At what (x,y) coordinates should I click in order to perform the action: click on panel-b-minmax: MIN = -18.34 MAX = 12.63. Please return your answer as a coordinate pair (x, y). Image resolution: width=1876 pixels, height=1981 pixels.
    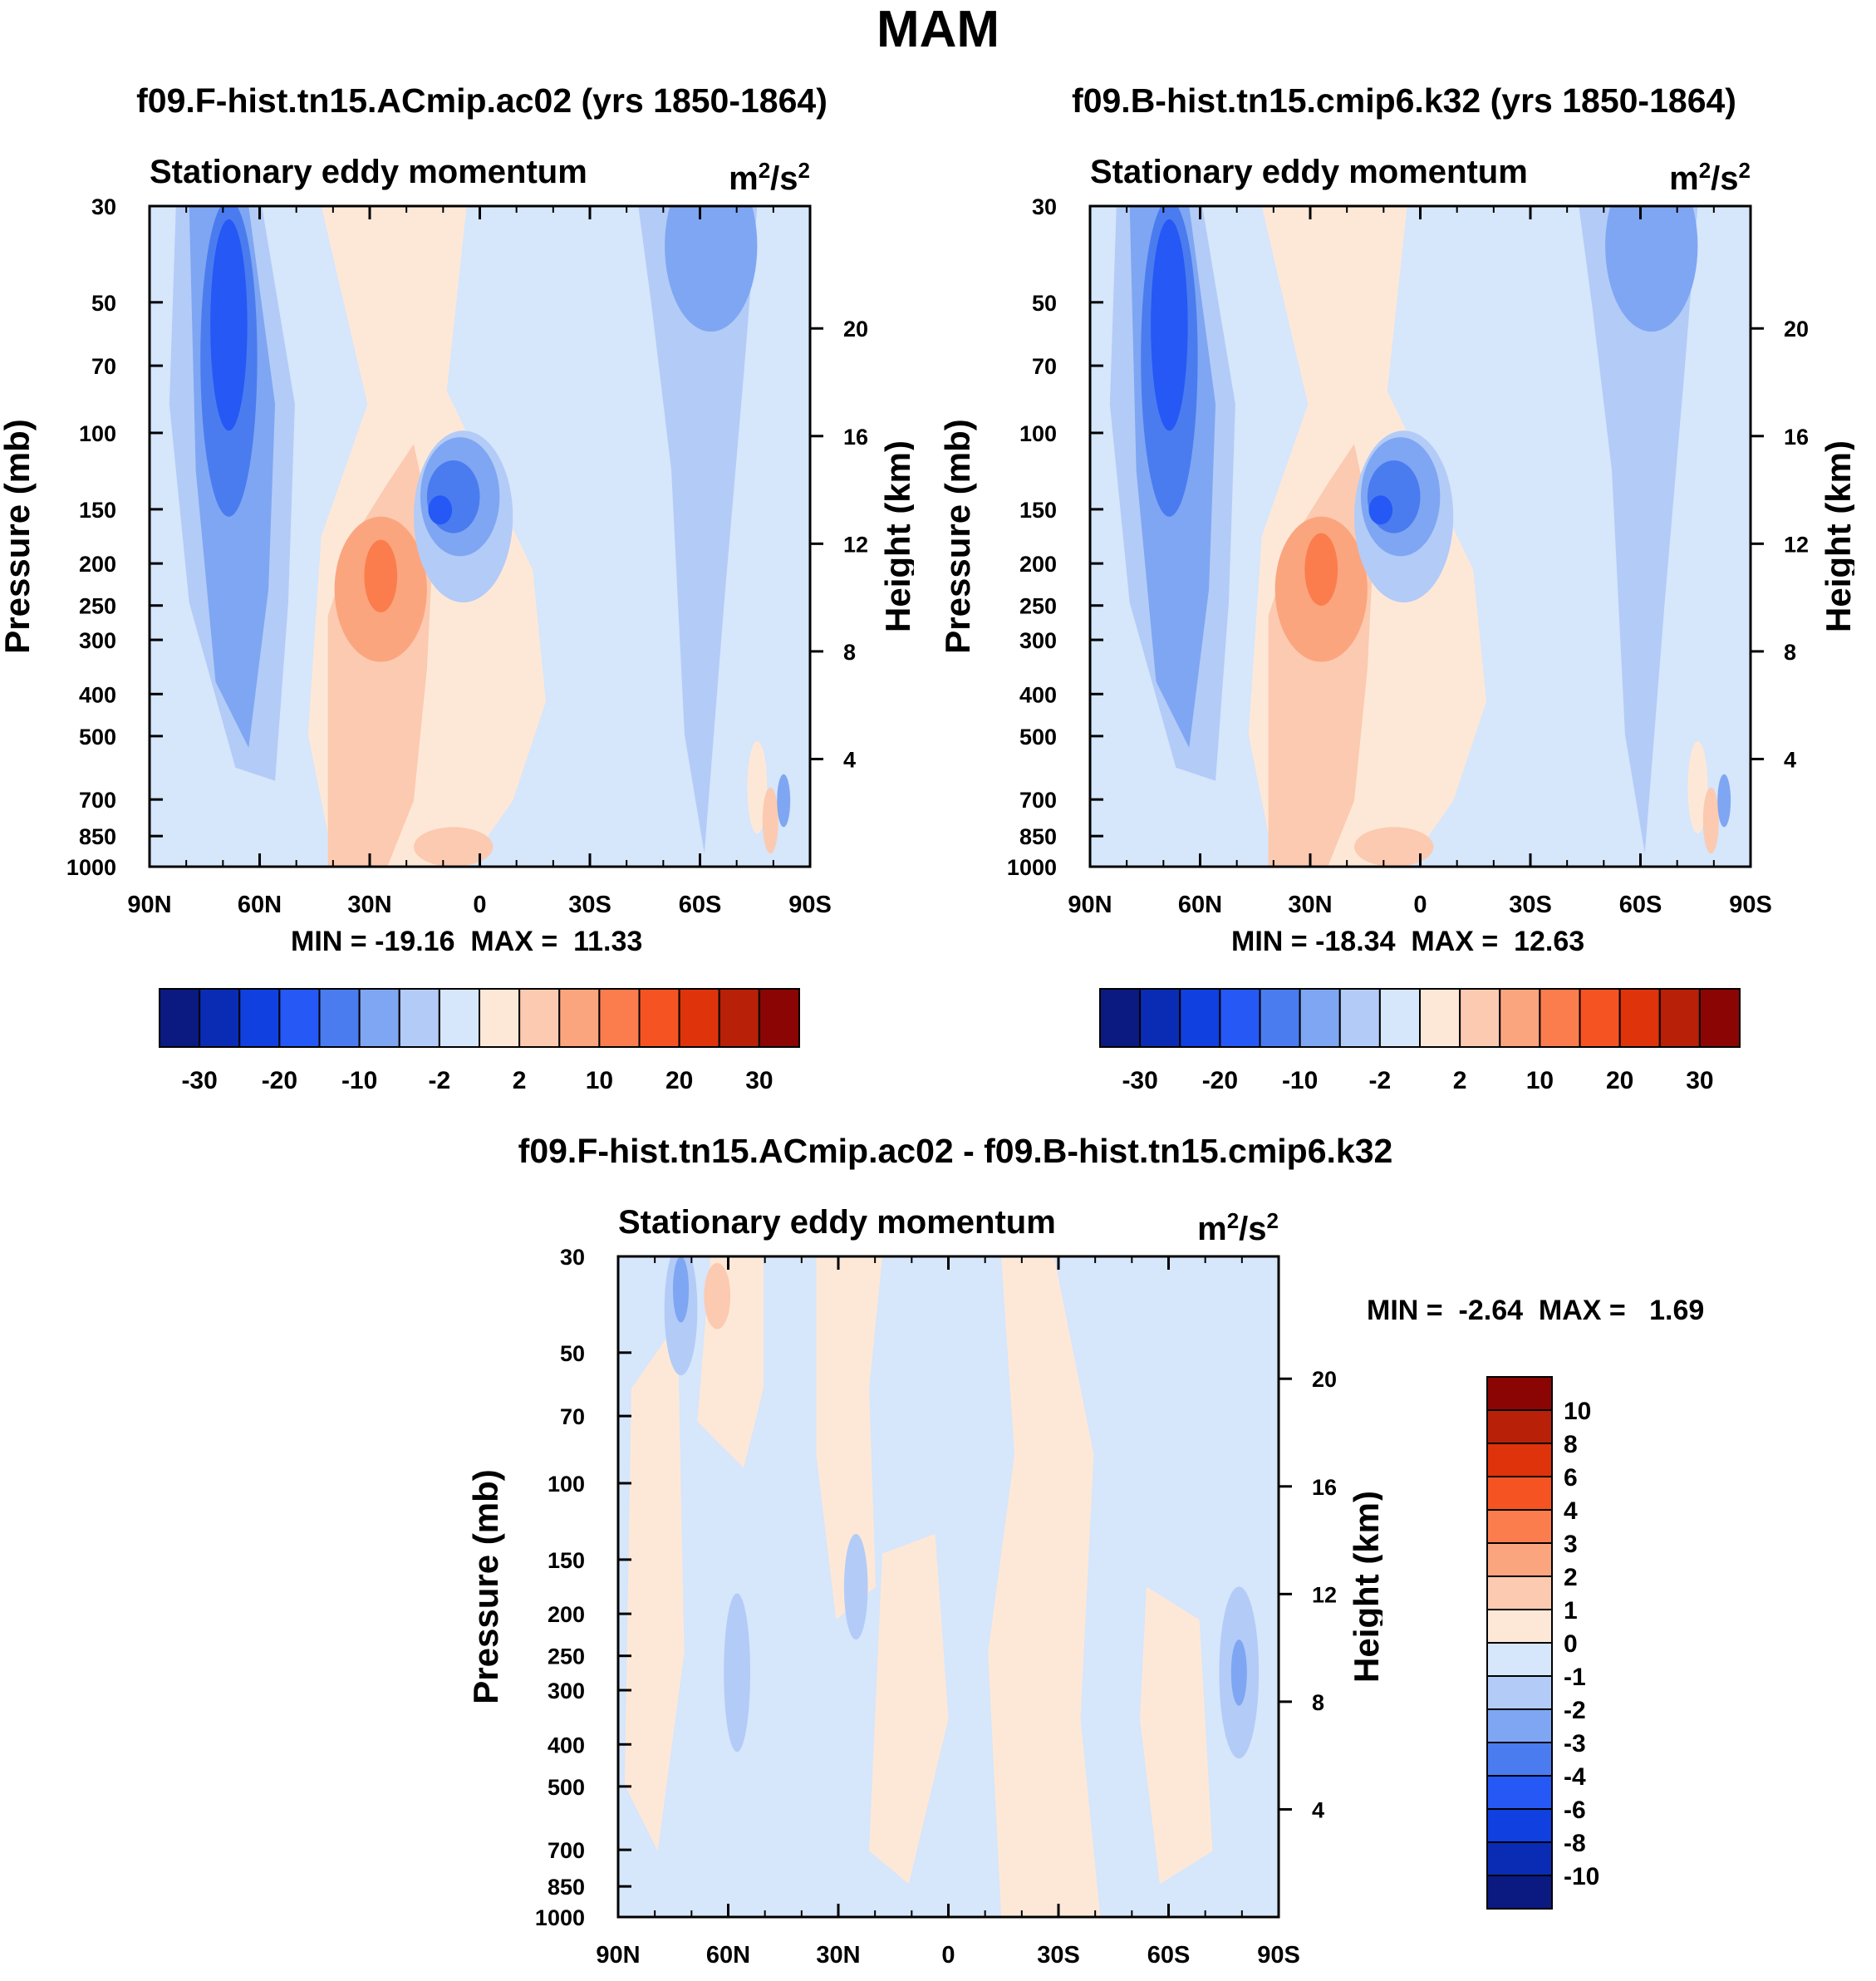
    Looking at the image, I should click on (1408, 942).